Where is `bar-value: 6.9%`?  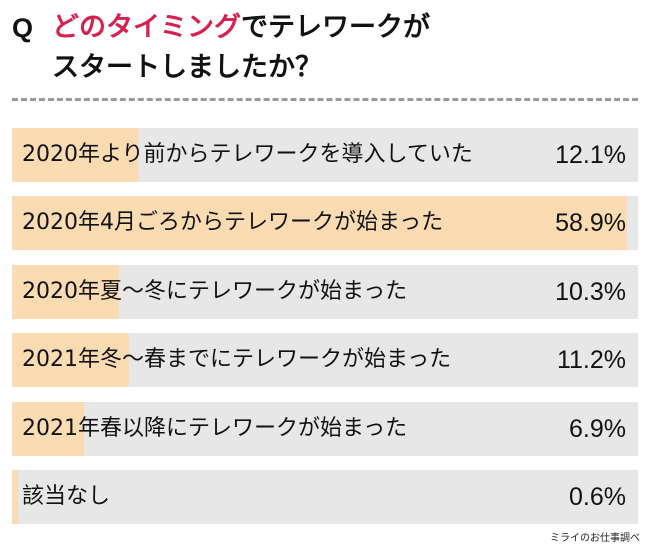 bar-value: 6.9% is located at coordinates (597, 428).